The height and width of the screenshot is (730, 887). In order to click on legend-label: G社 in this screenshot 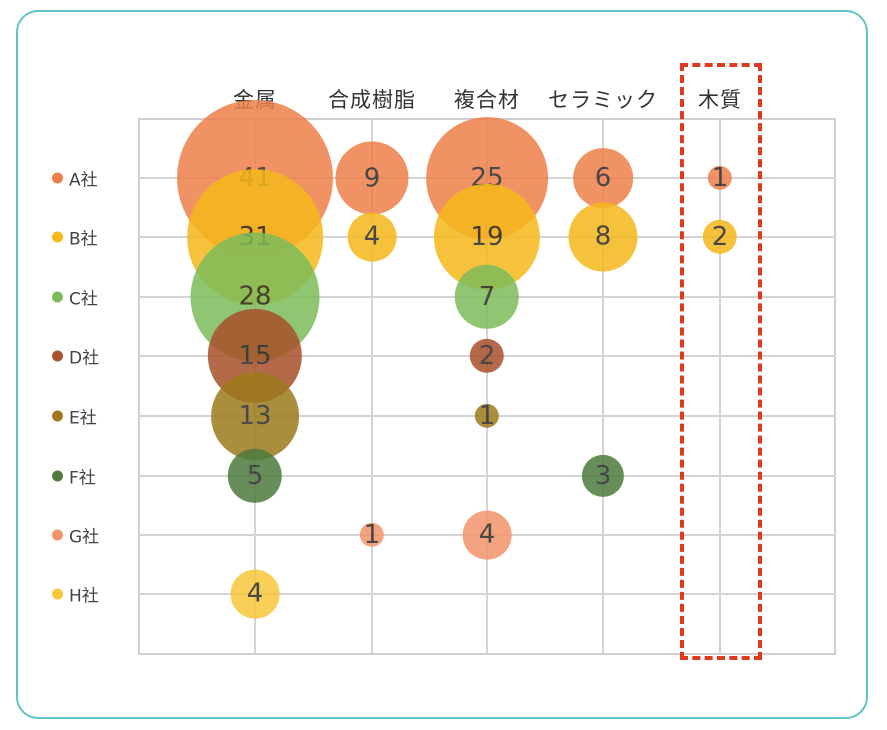, I will do `click(84, 537)`.